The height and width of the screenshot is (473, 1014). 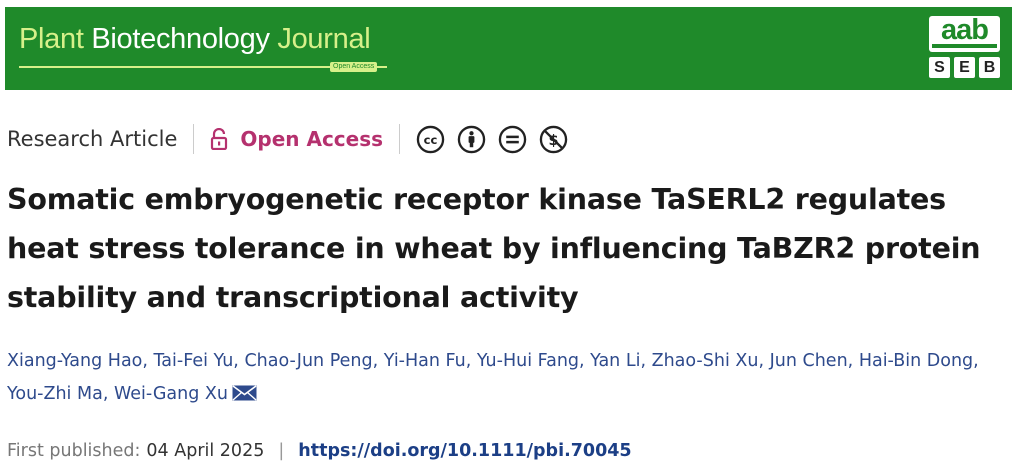 What do you see at coordinates (354, 67) in the screenshot?
I see `banner-open-access-tag: Open Access` at bounding box center [354, 67].